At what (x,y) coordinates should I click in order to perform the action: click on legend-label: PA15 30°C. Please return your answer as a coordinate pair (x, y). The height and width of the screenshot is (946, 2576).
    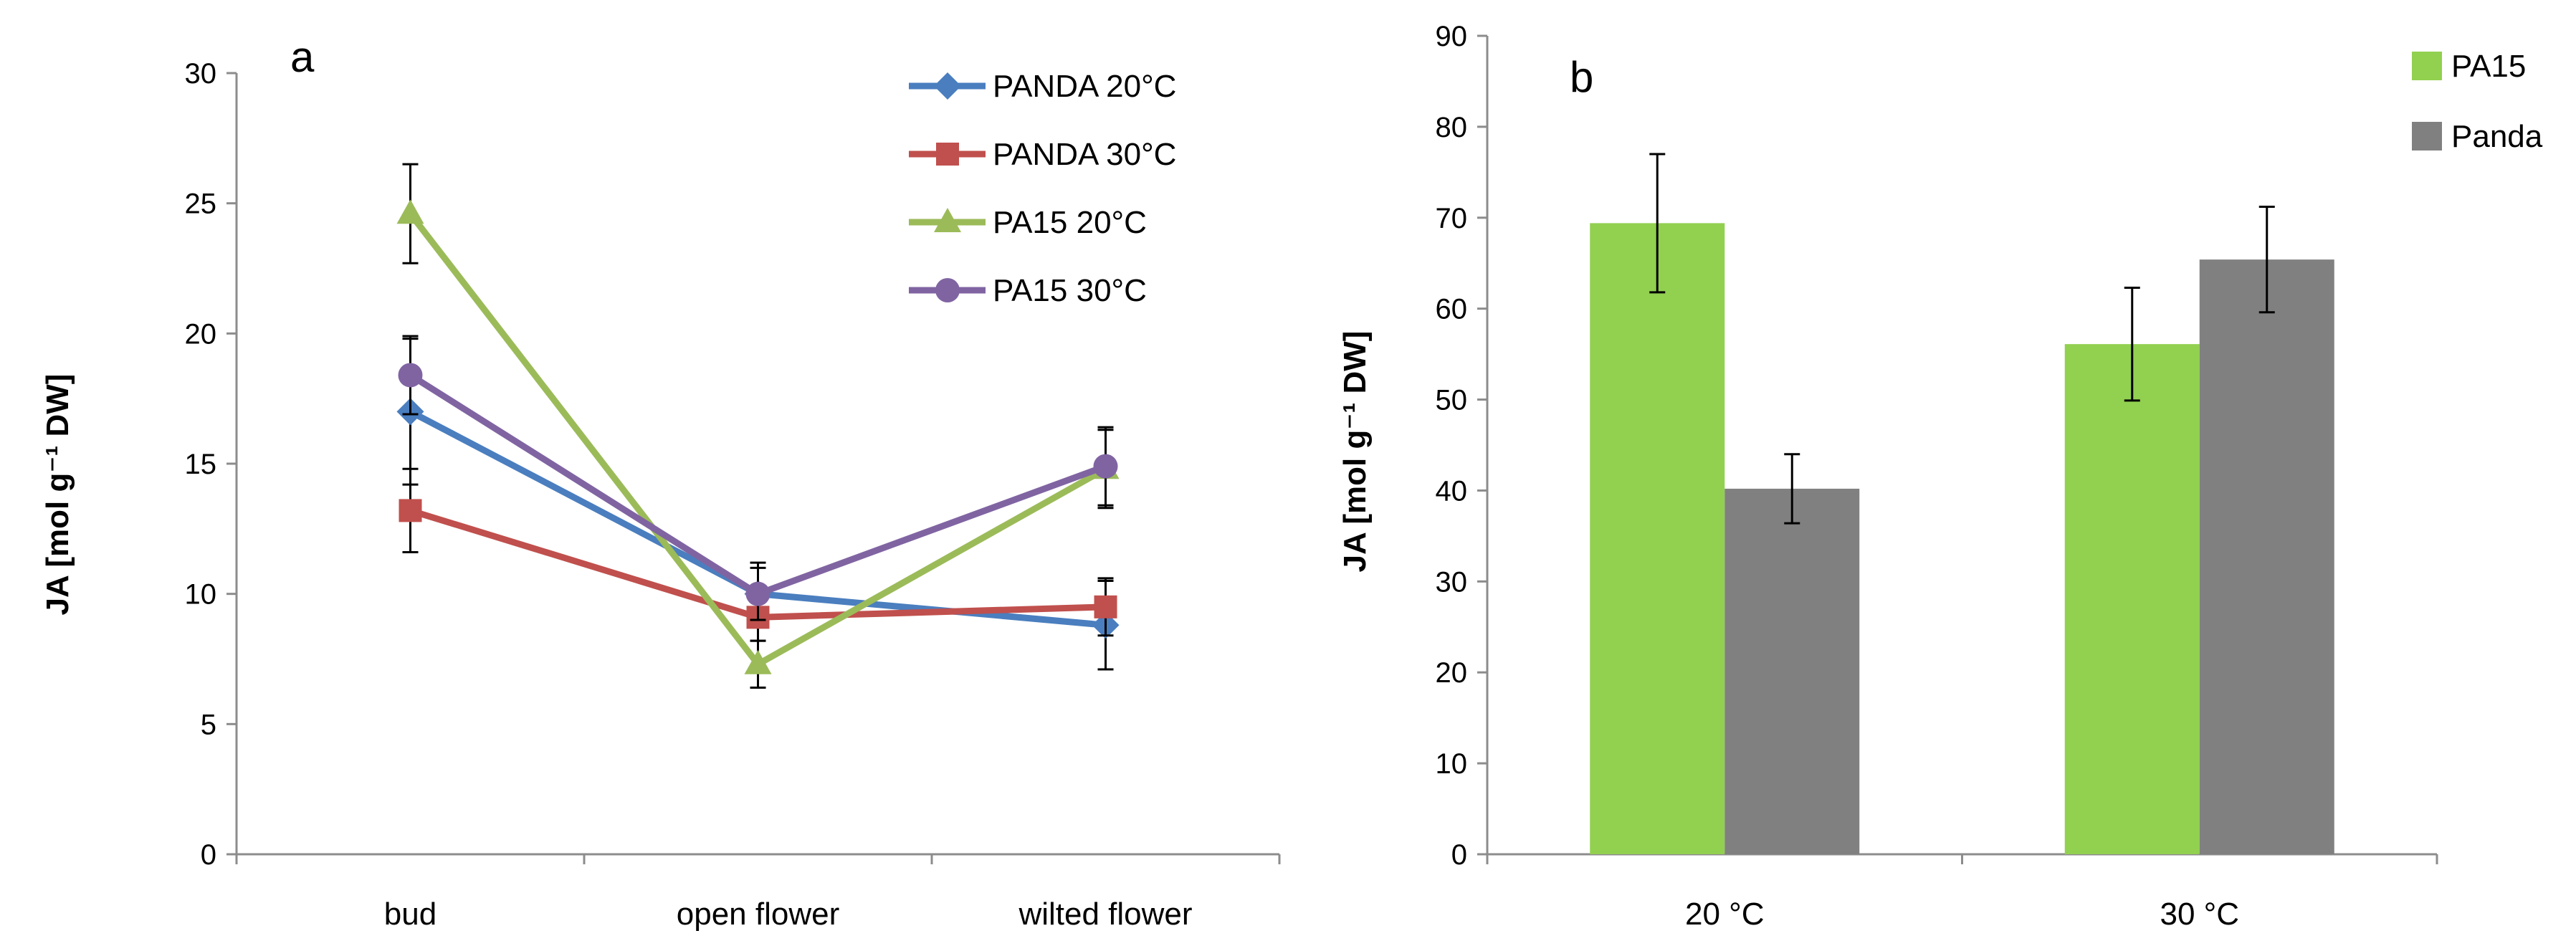
    Looking at the image, I should click on (1070, 290).